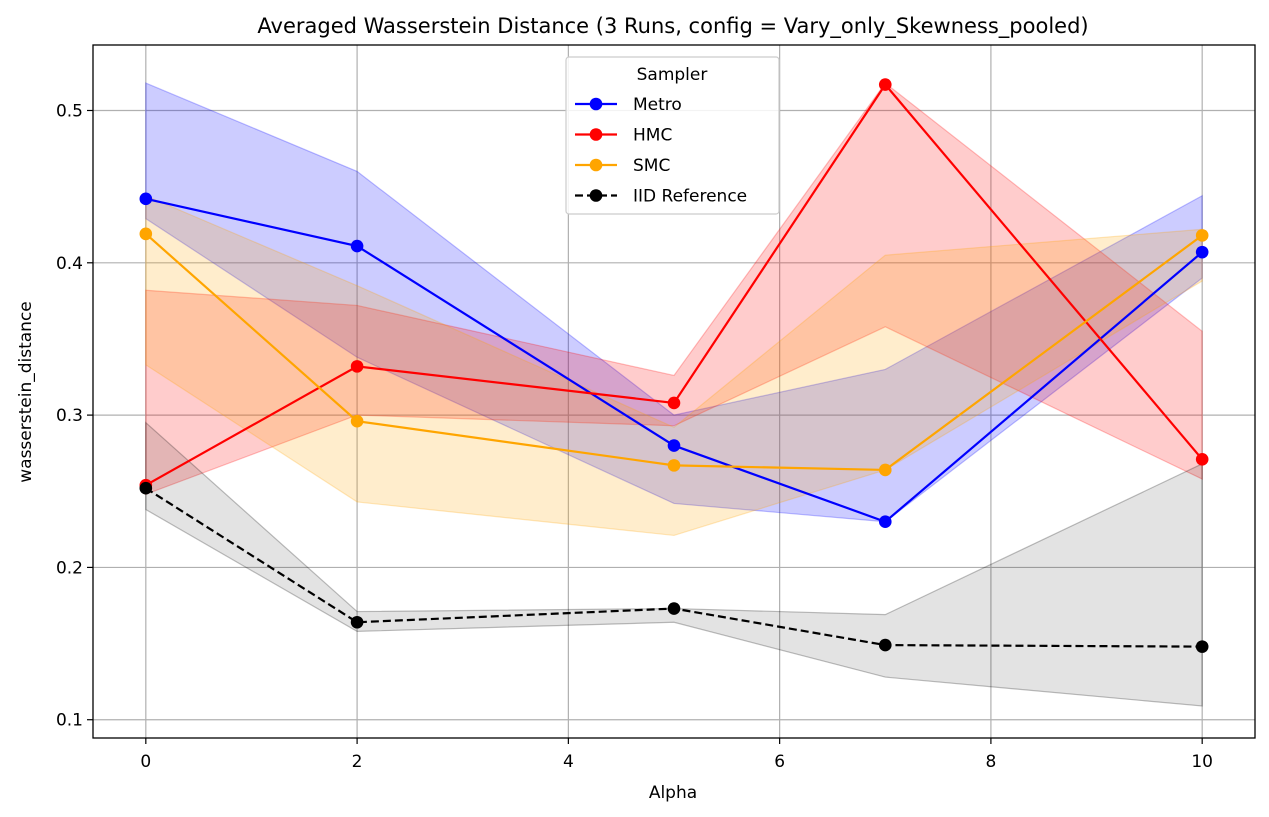 This screenshot has width=1269, height=817. What do you see at coordinates (568, 762) in the screenshot?
I see `x-tick-label: 4` at bounding box center [568, 762].